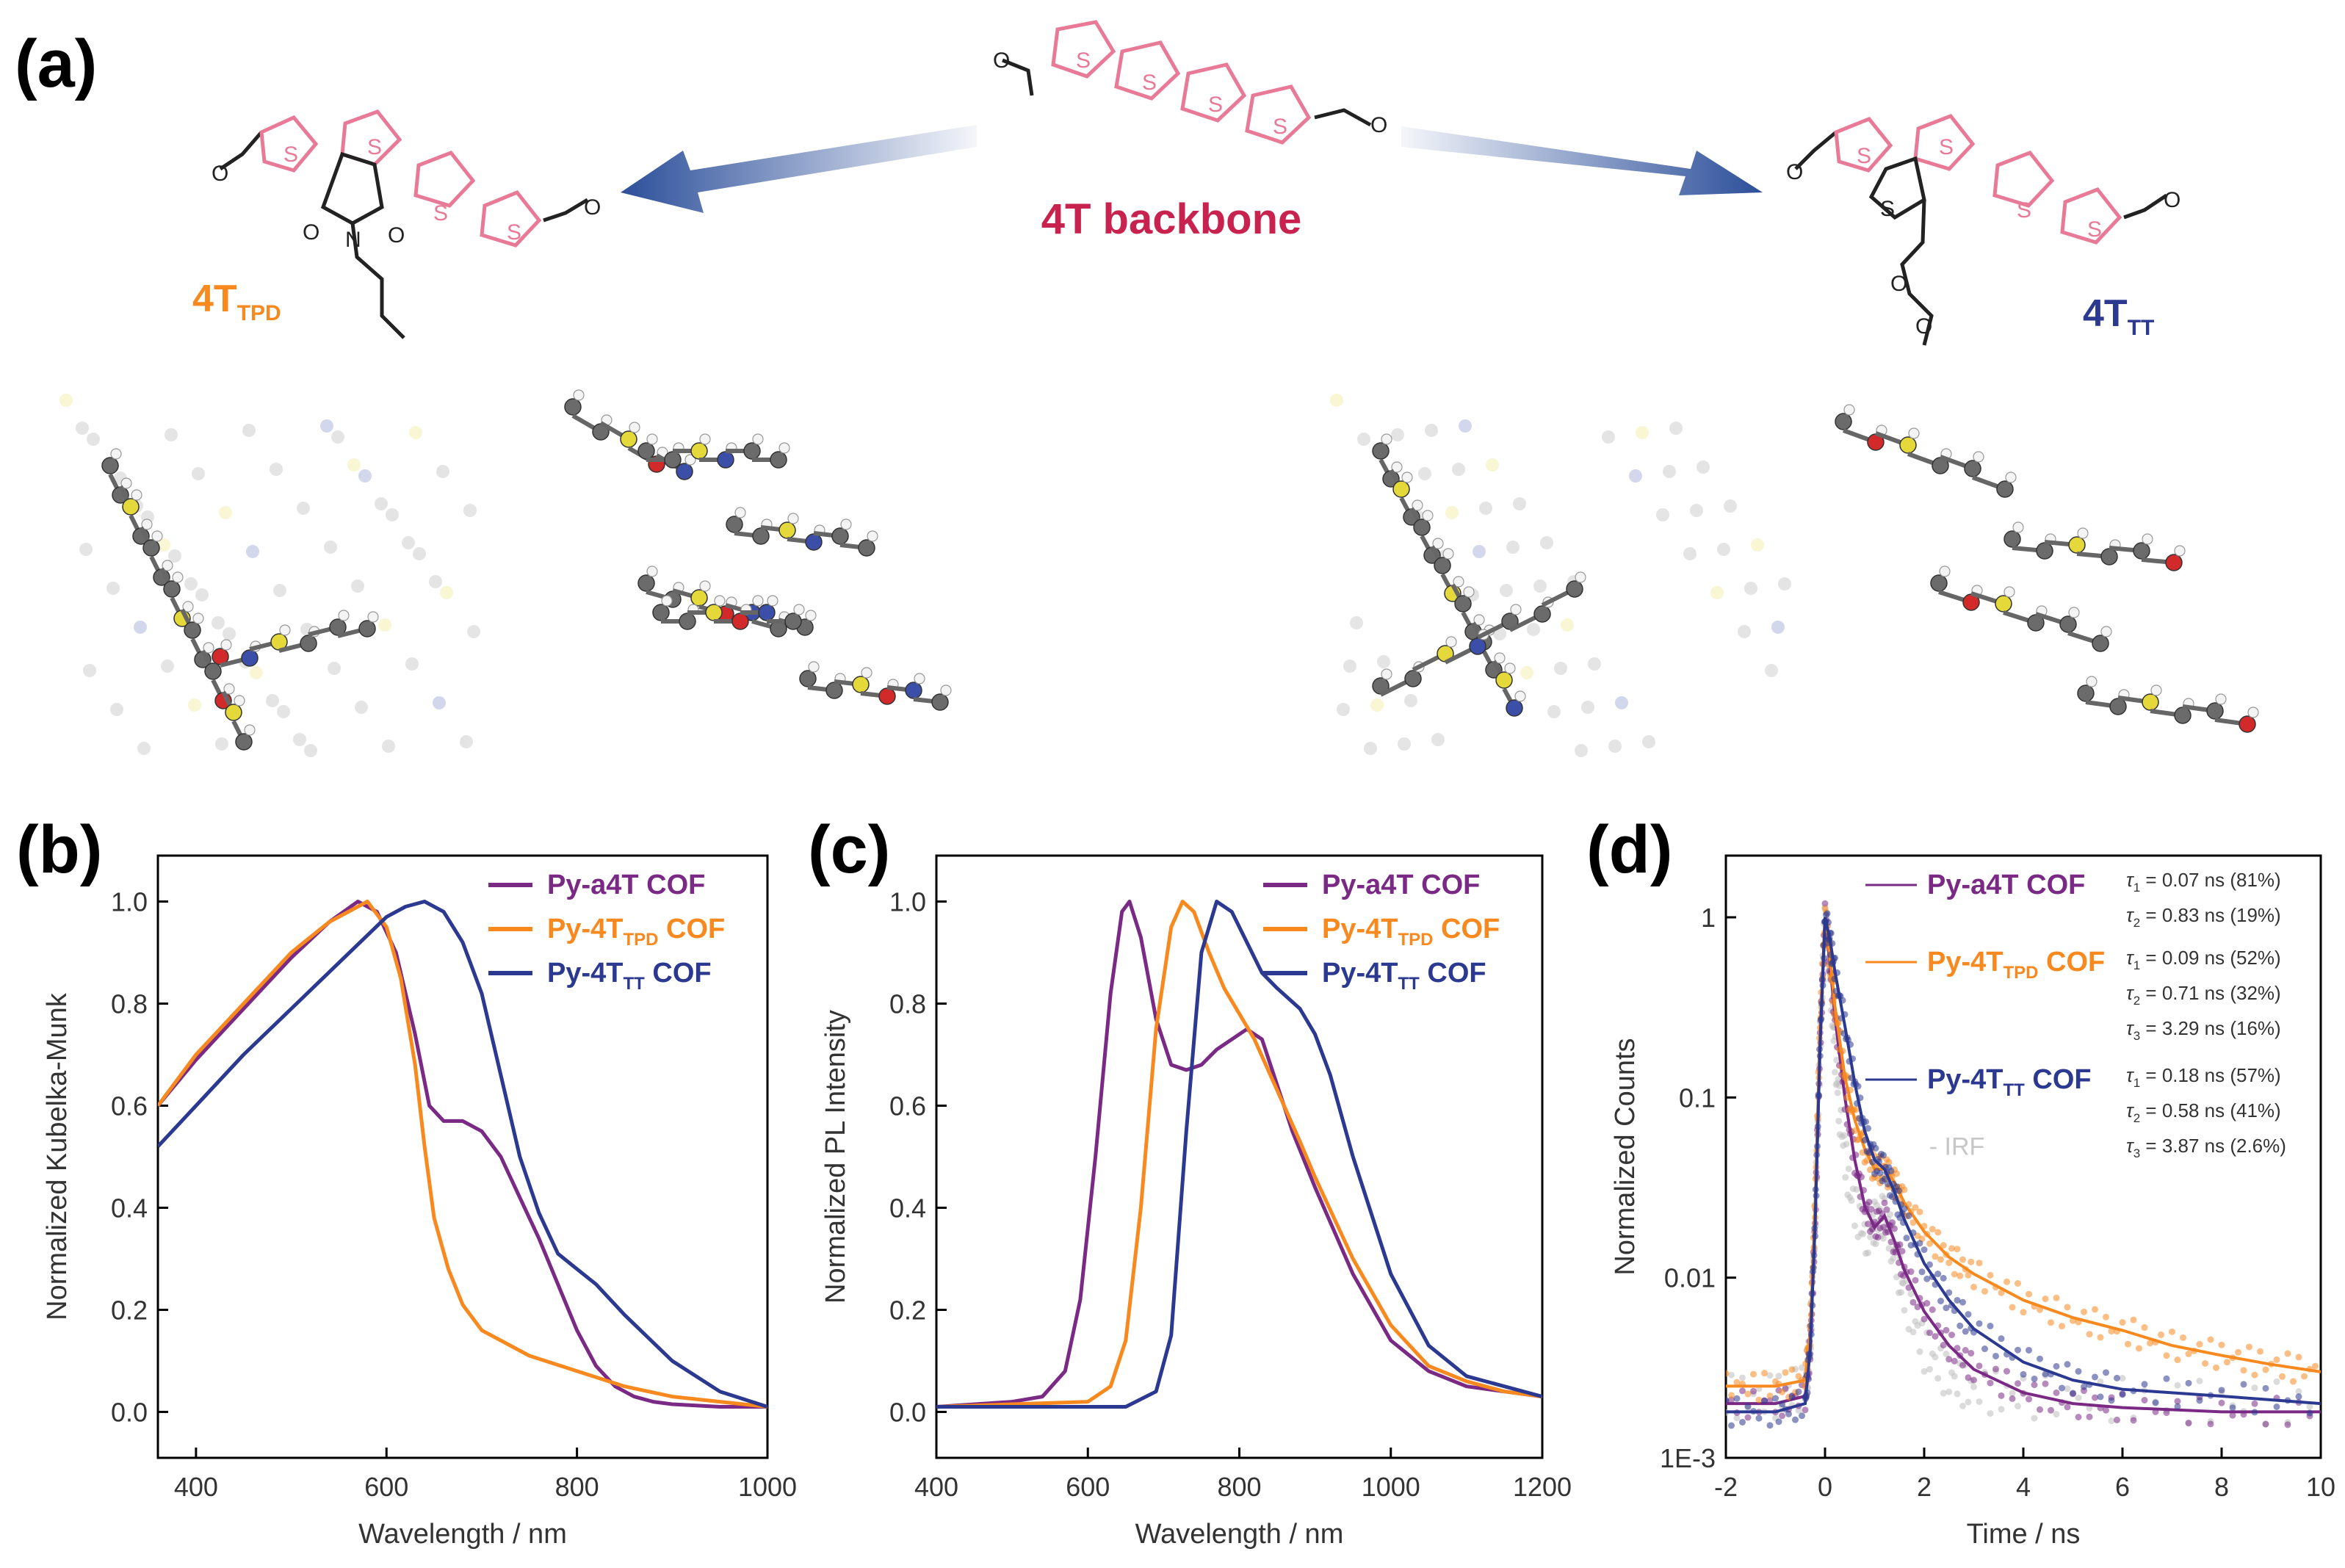 Image resolution: width=2345 pixels, height=1568 pixels. Describe the element at coordinates (129, 1412) in the screenshot. I see `y-tick-label: 0.0` at that location.